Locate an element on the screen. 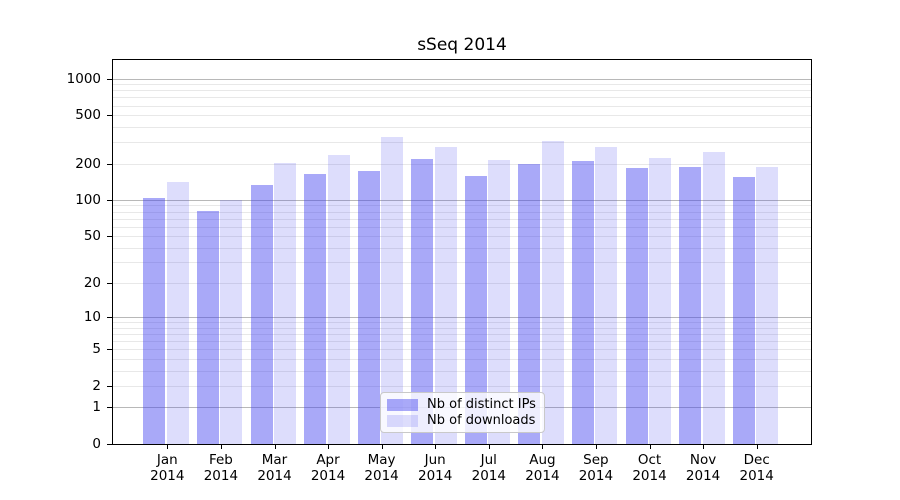 This screenshot has height=500, width=900. legend: Nb of distinct IPs Nb of downloads is located at coordinates (462, 412).